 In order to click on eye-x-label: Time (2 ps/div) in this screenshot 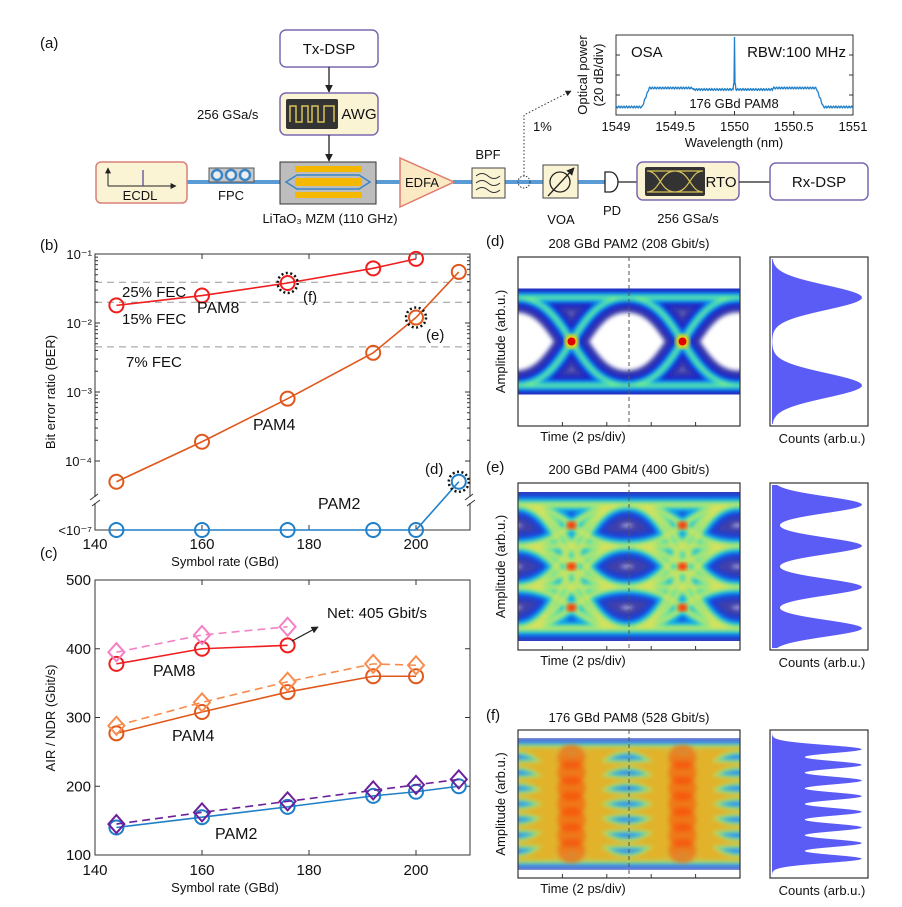, I will do `click(582, 660)`.